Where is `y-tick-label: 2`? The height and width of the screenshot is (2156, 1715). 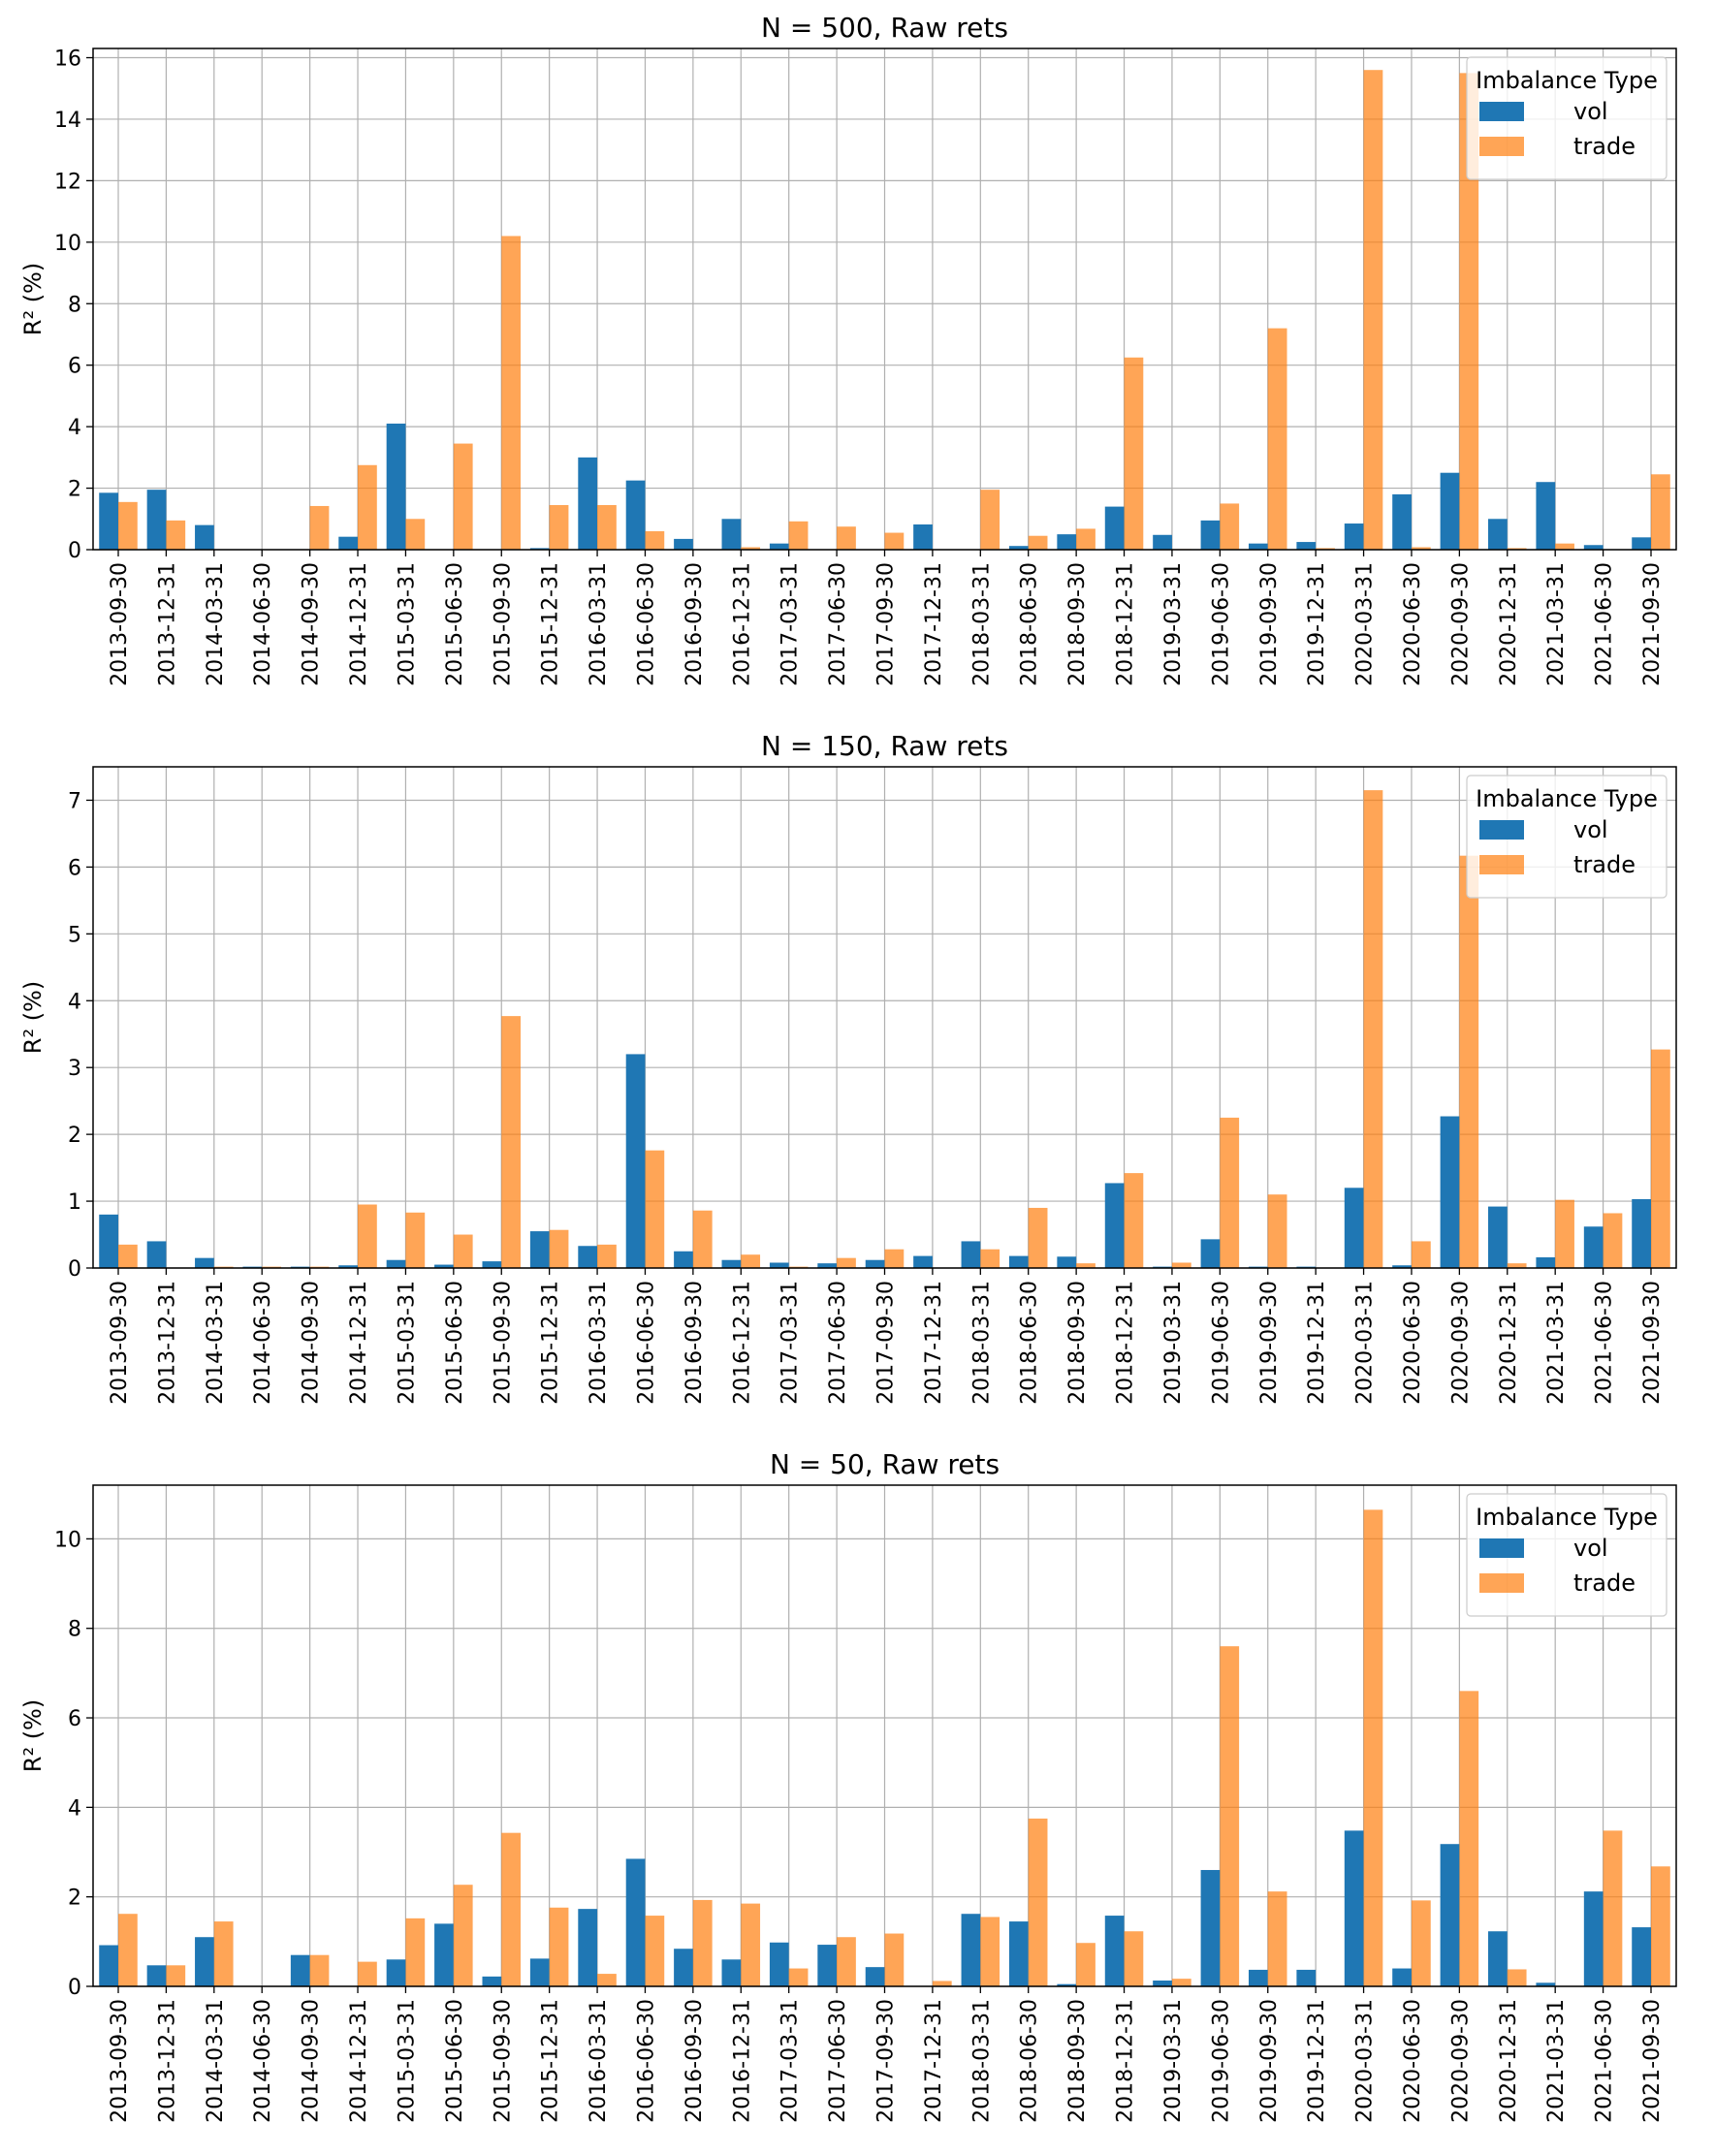 y-tick-label: 2 is located at coordinates (74, 1136).